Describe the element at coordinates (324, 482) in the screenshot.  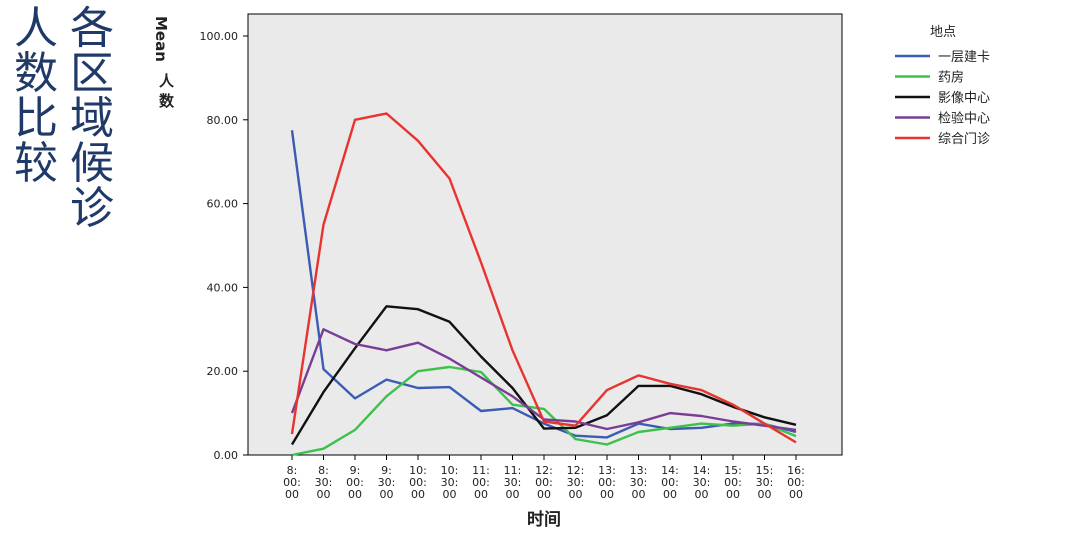
I see `x-tick-label: 8: 30: 00` at that location.